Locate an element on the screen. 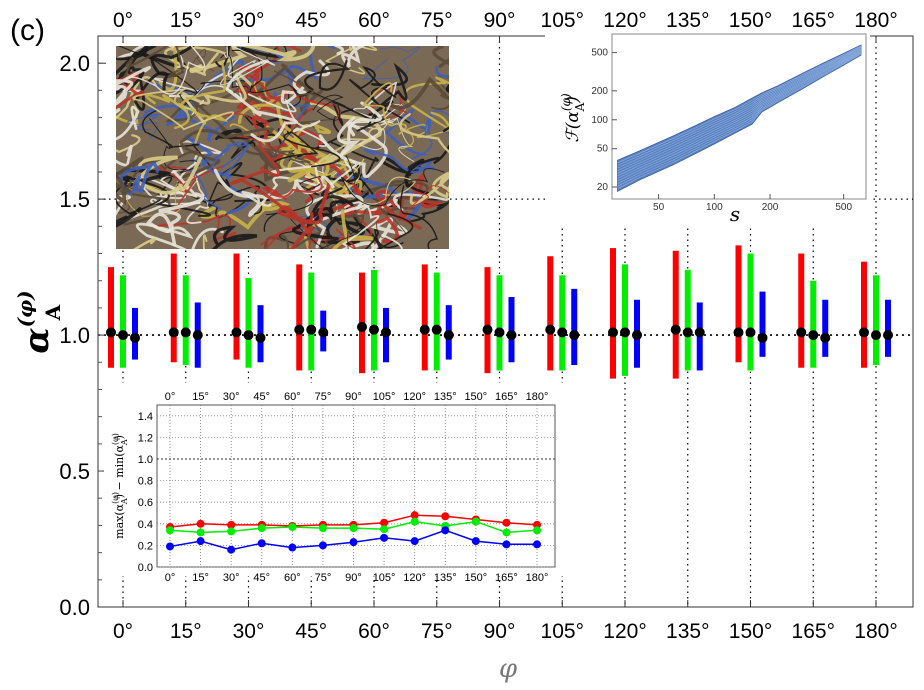 Image resolution: width=924 pixels, height=690 pixels. main-x-tick-label-bottom: 180° is located at coordinates (875, 631).